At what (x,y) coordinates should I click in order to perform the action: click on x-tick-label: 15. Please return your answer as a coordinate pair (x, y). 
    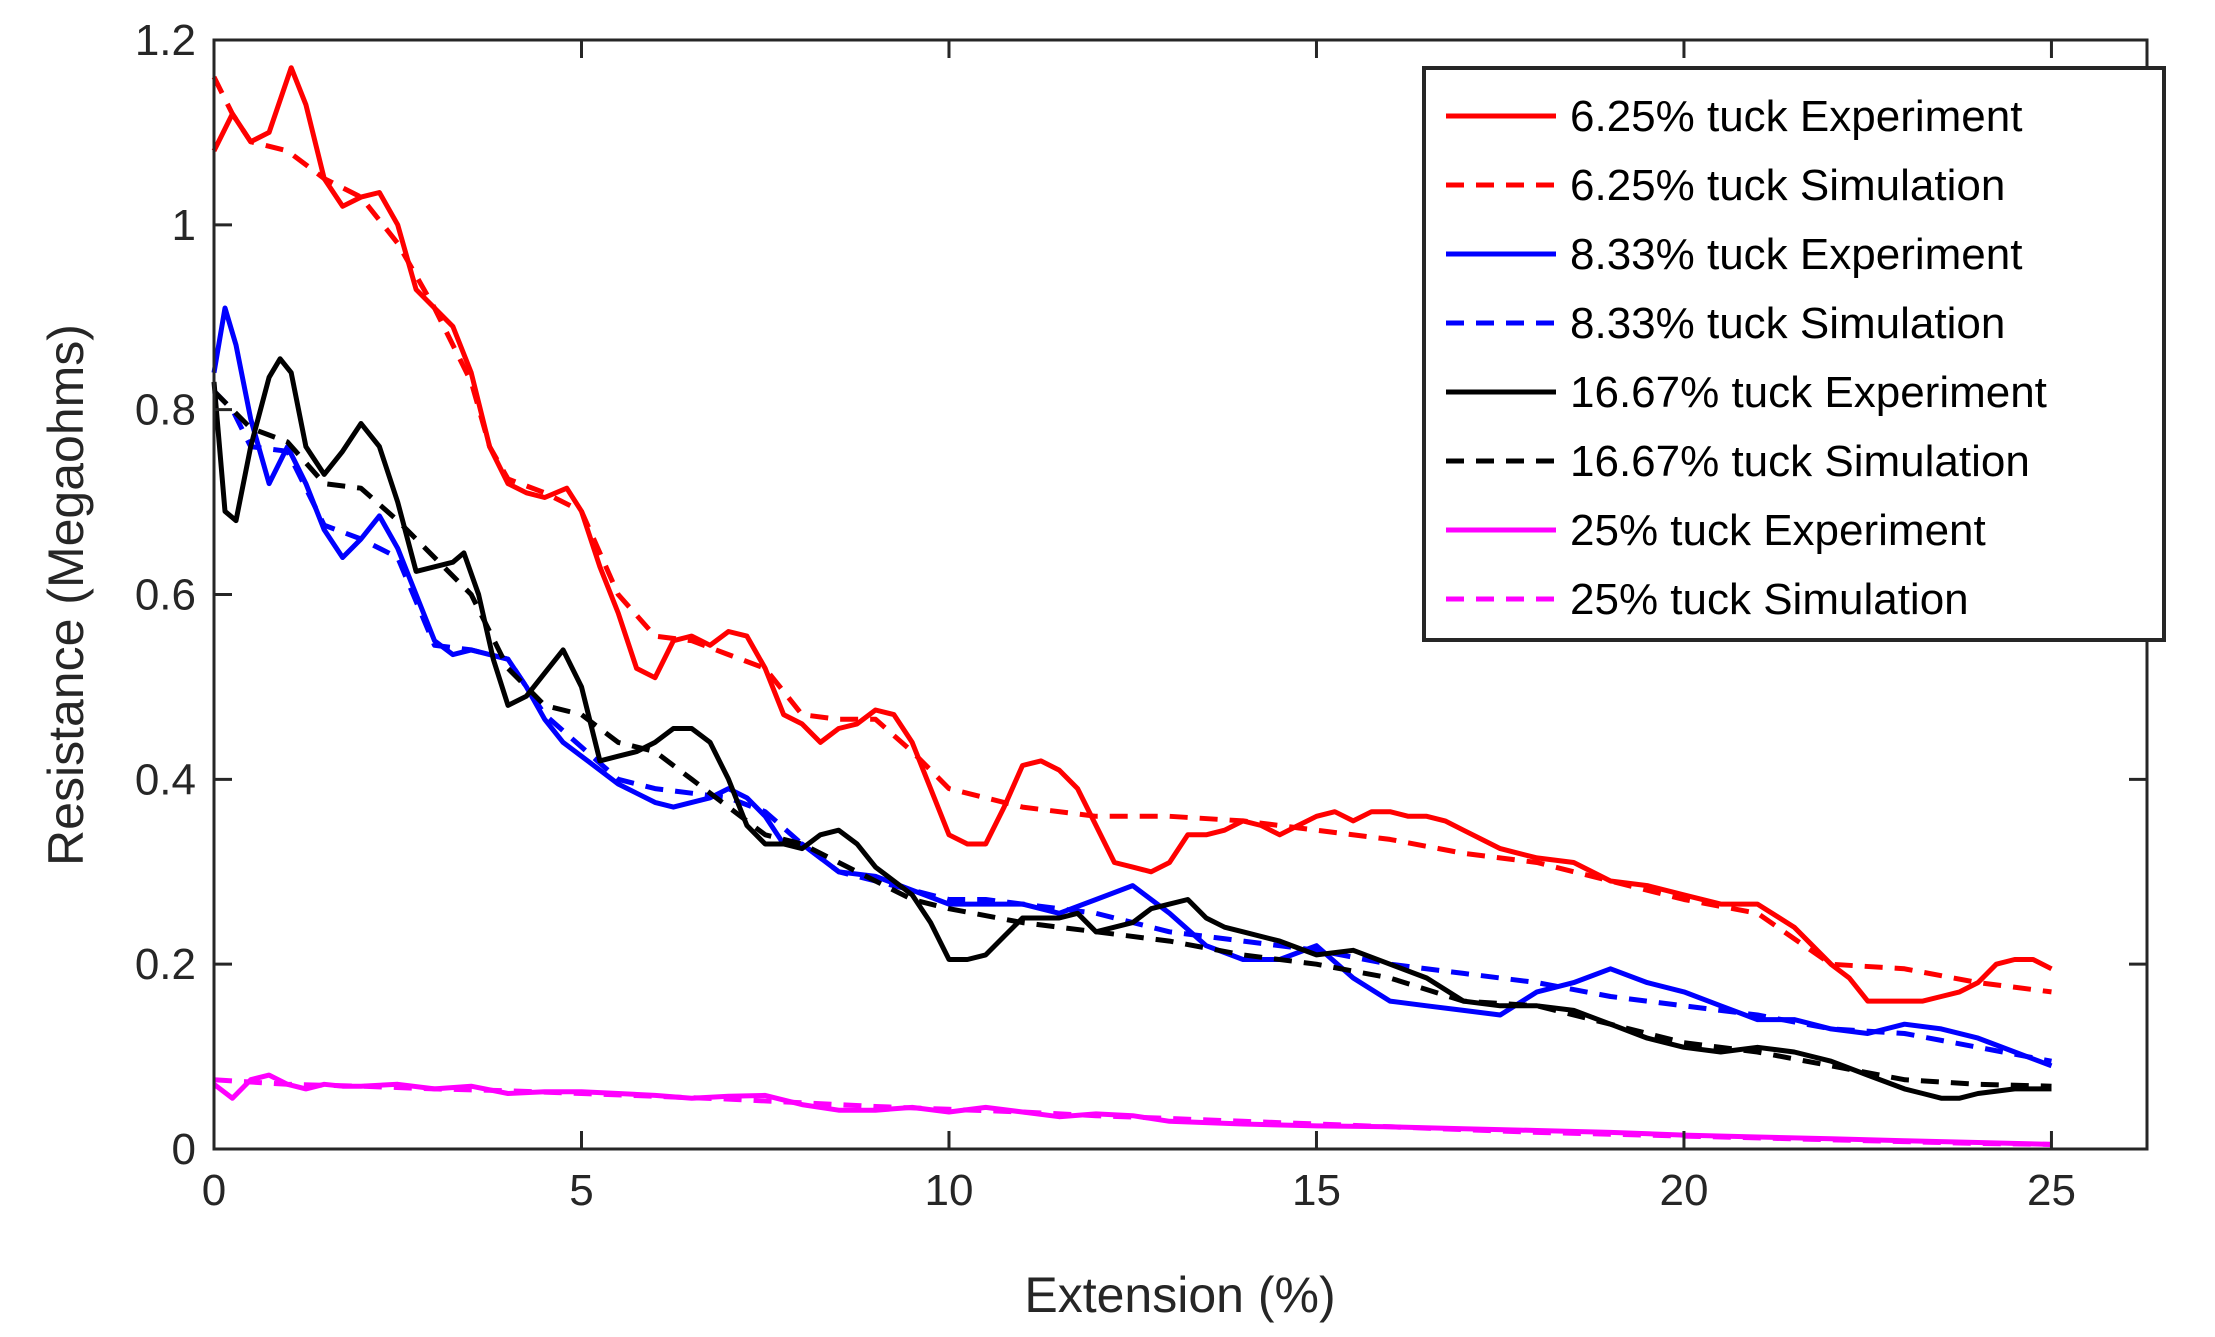
    Looking at the image, I should click on (1316, 1190).